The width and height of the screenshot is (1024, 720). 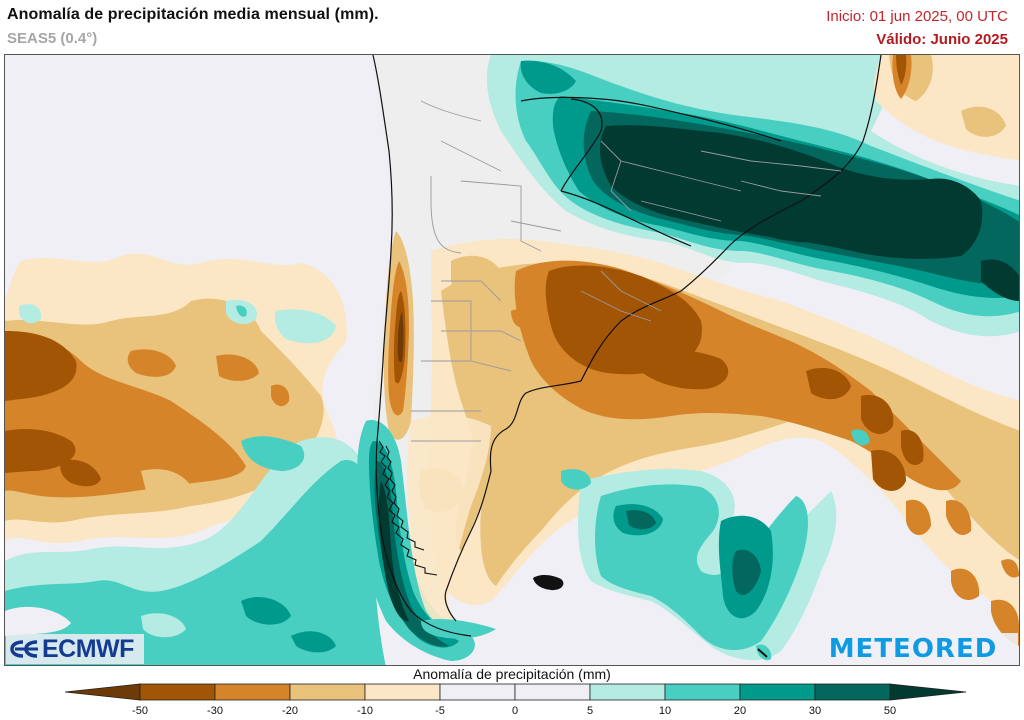 I want to click on model-label: SEAS5 (0.4°), so click(x=52, y=38).